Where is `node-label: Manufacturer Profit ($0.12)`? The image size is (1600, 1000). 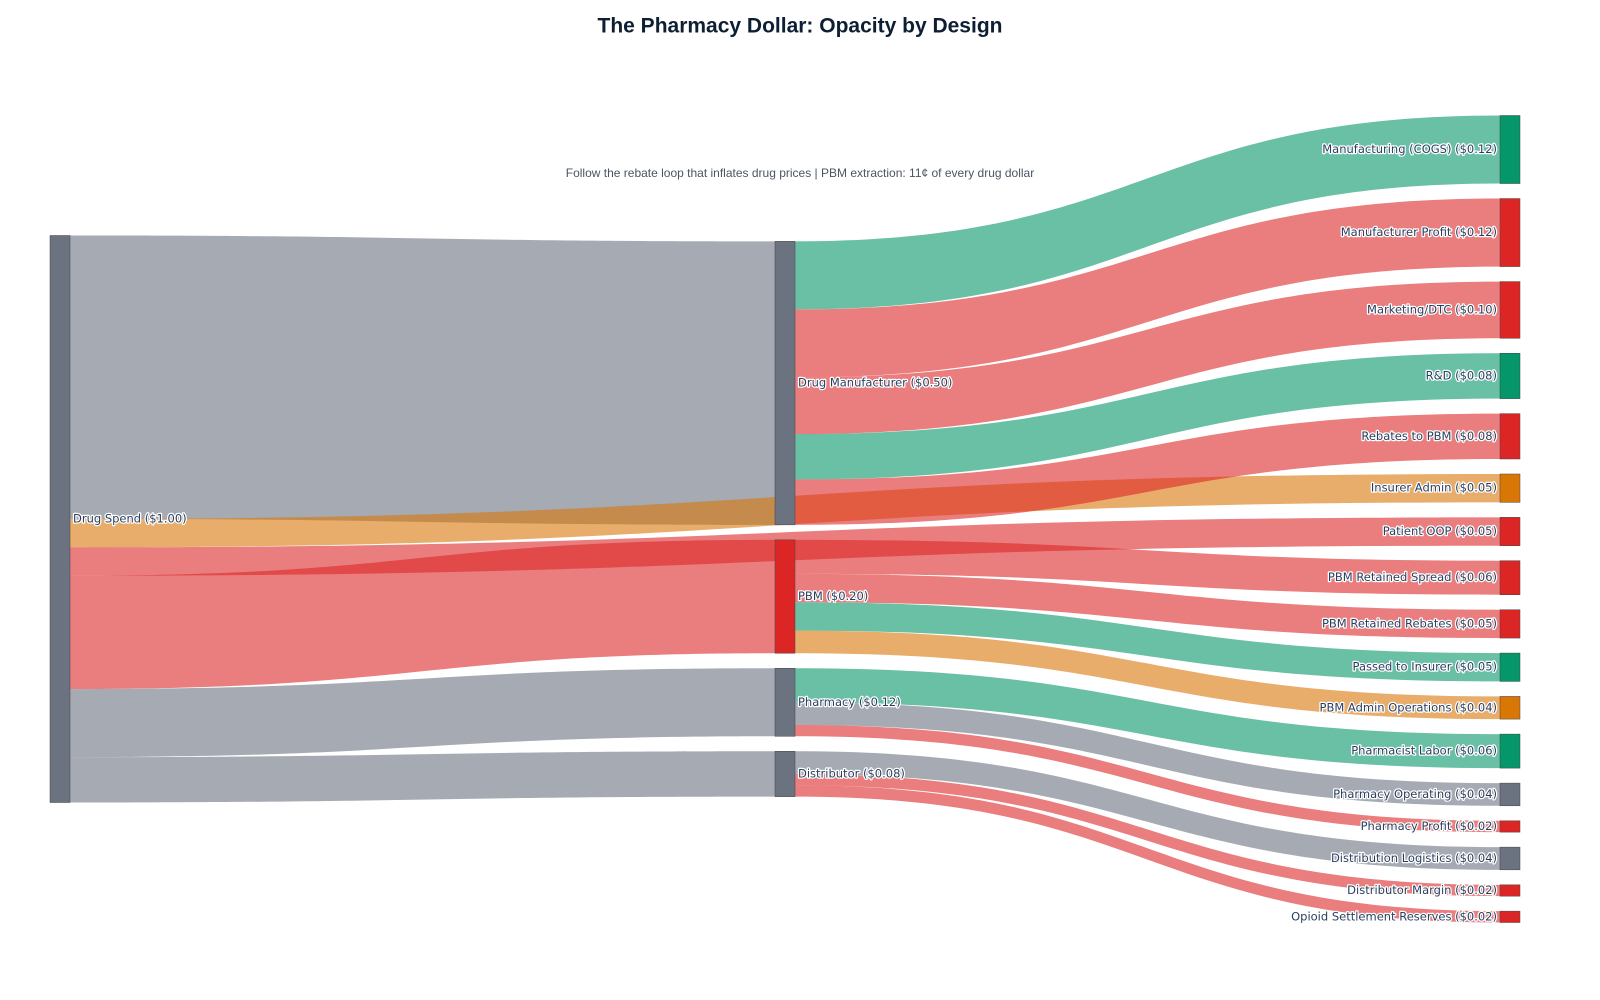
node-label: Manufacturer Profit ($0.12) is located at coordinates (1419, 232).